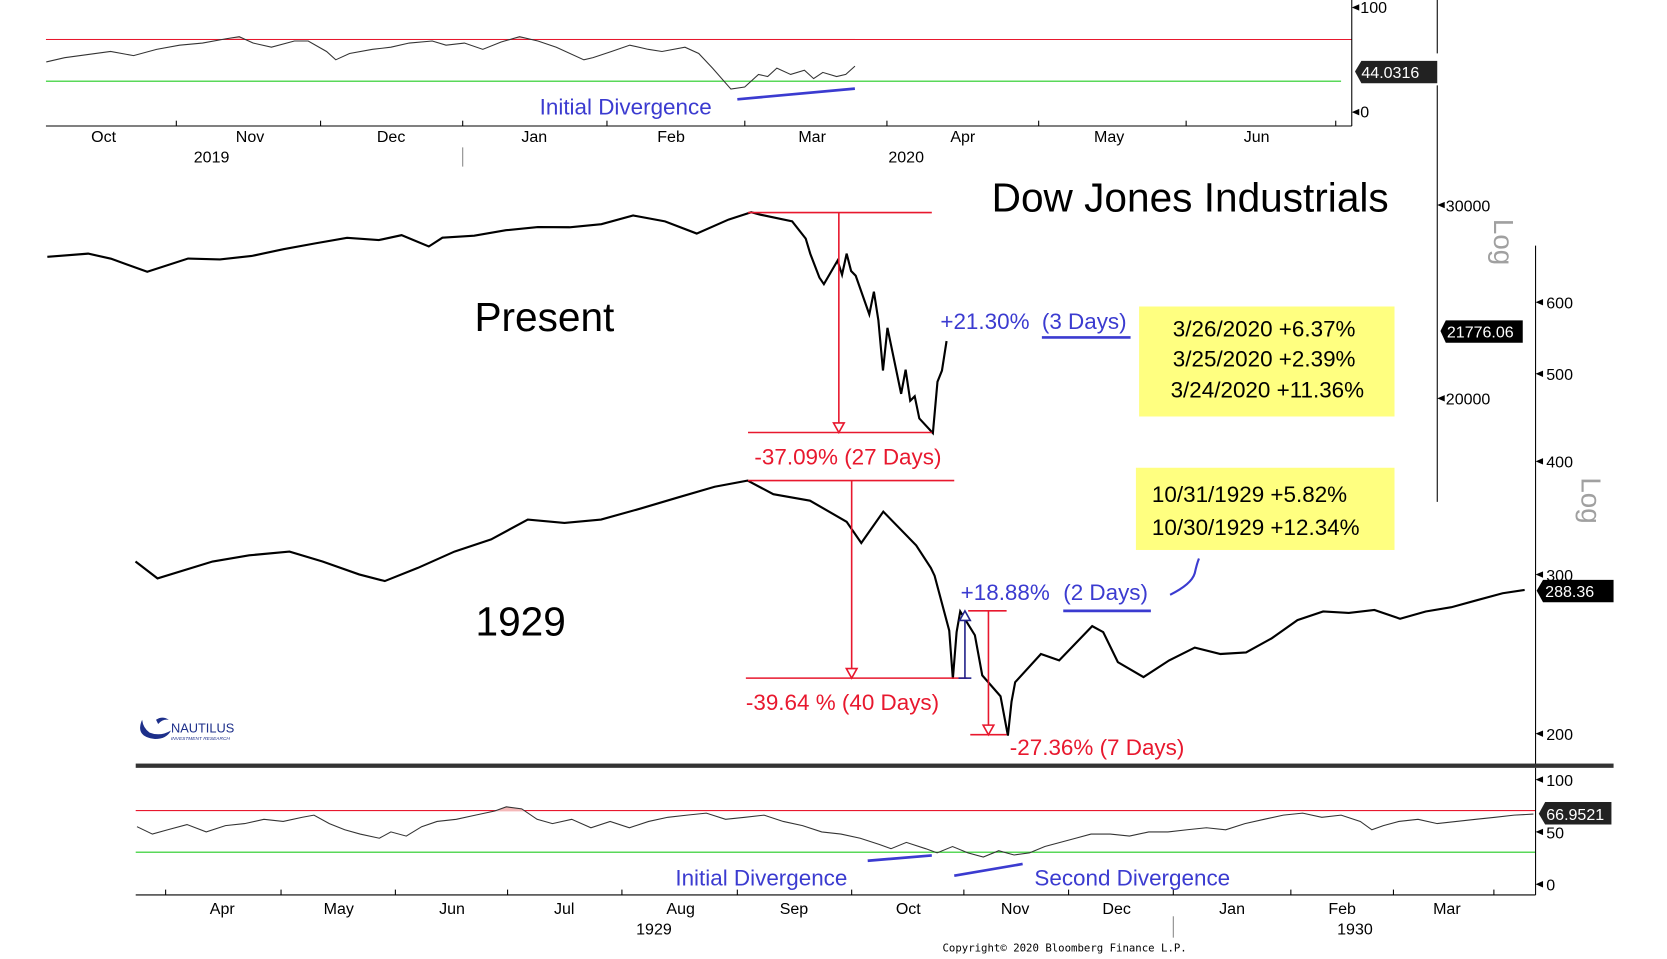  What do you see at coordinates (847, 457) in the screenshot?
I see `present-drop-label: -37.09% (27 Days)` at bounding box center [847, 457].